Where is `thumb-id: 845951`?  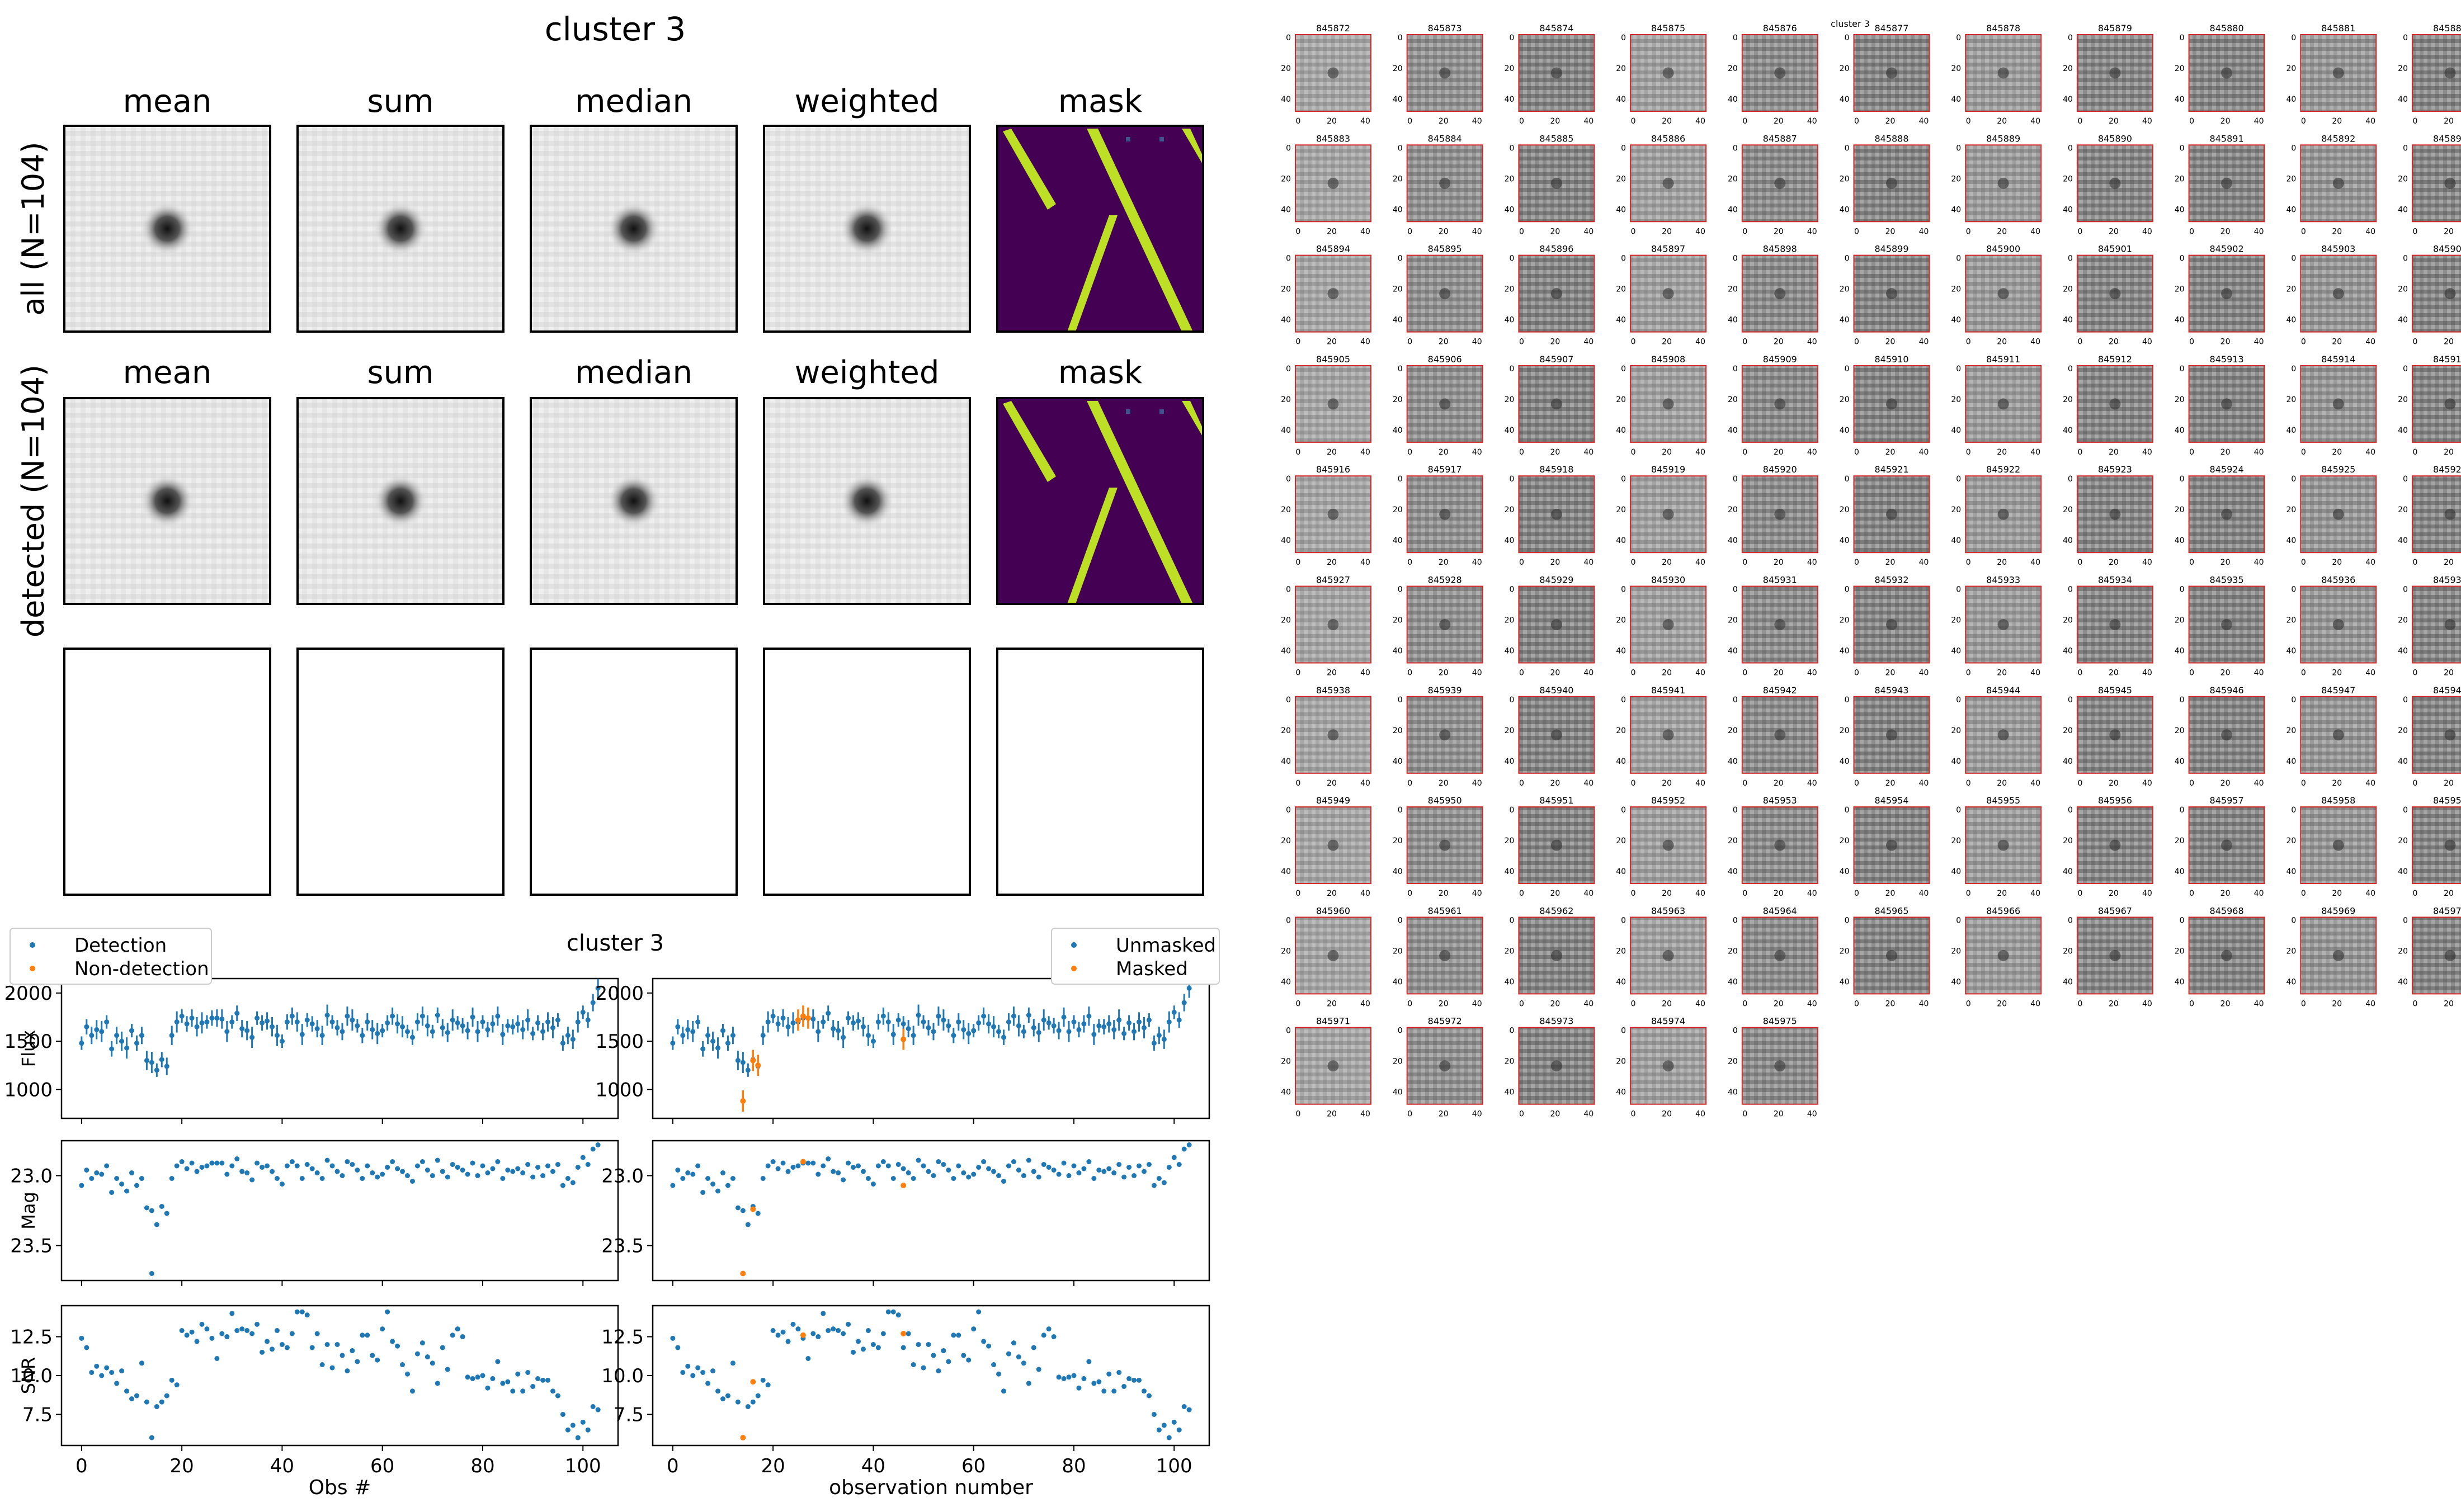 thumb-id: 845951 is located at coordinates (1556, 800).